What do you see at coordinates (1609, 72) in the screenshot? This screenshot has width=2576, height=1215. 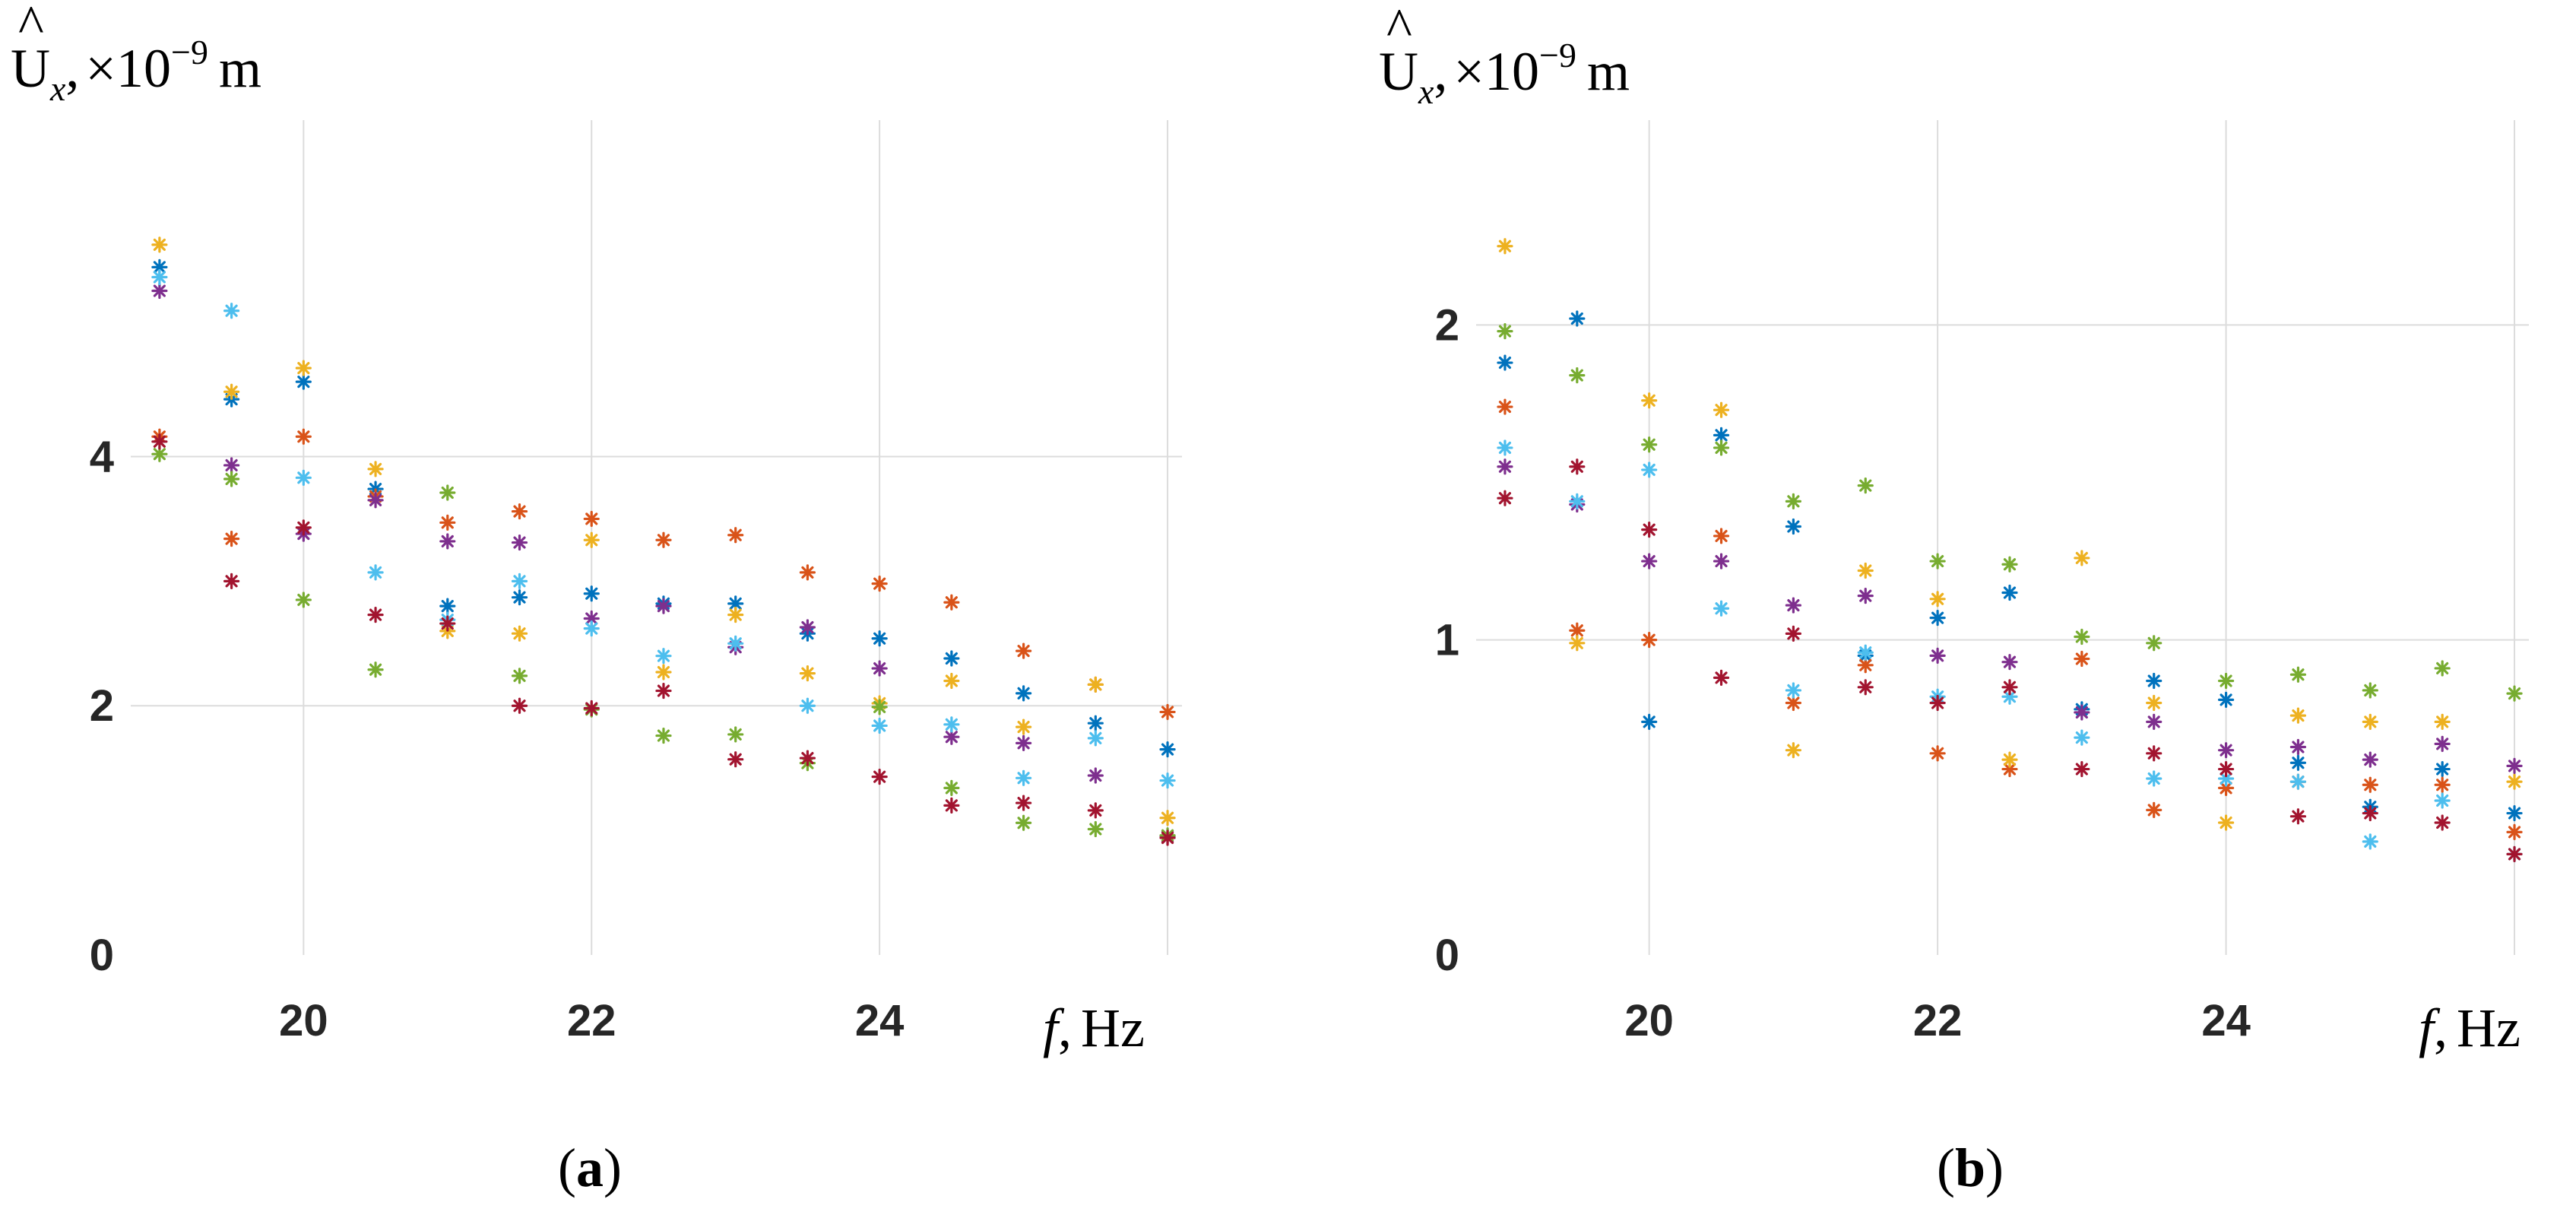 I see `panel-b-ylabel-unit: m` at bounding box center [1609, 72].